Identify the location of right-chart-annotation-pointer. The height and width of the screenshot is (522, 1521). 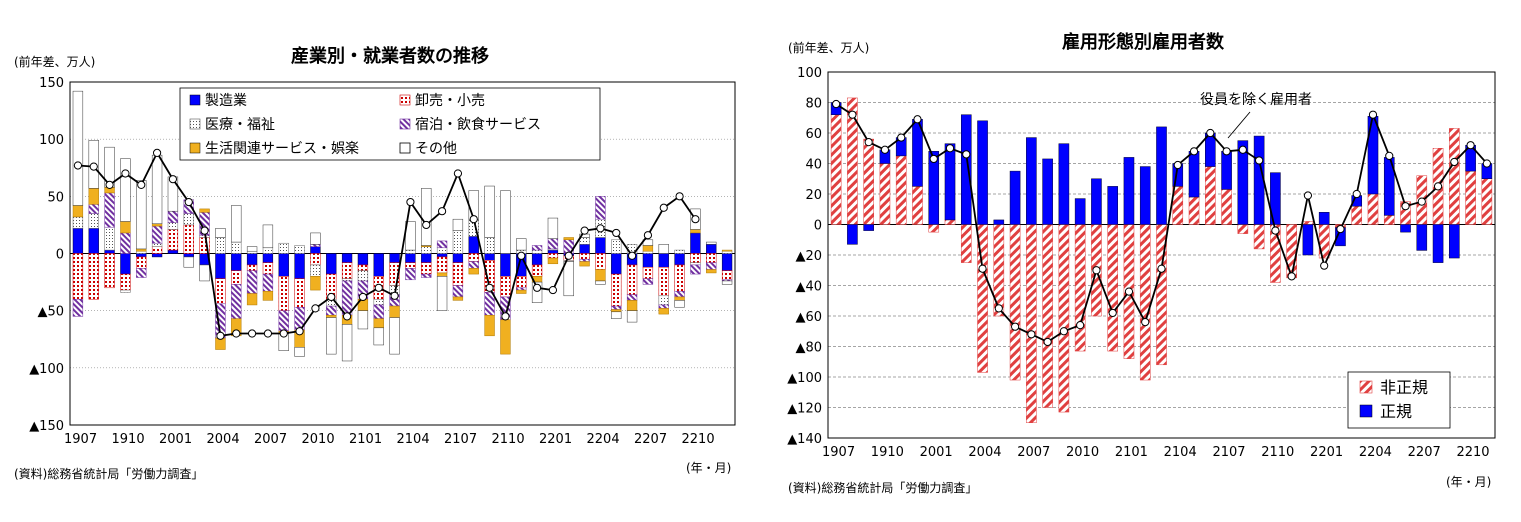
(1239, 125).